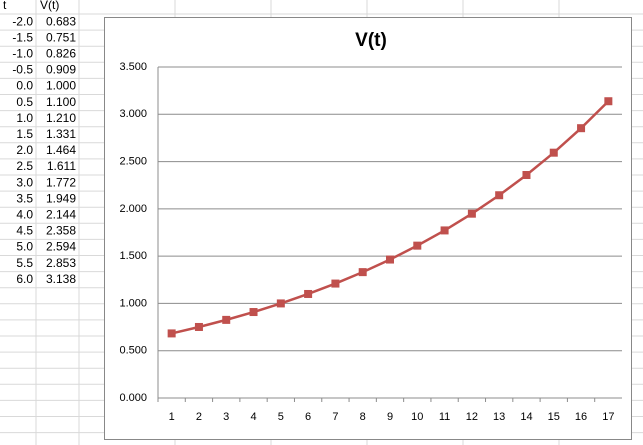  Describe the element at coordinates (581, 417) in the screenshot. I see `x-tick-label: 16` at that location.